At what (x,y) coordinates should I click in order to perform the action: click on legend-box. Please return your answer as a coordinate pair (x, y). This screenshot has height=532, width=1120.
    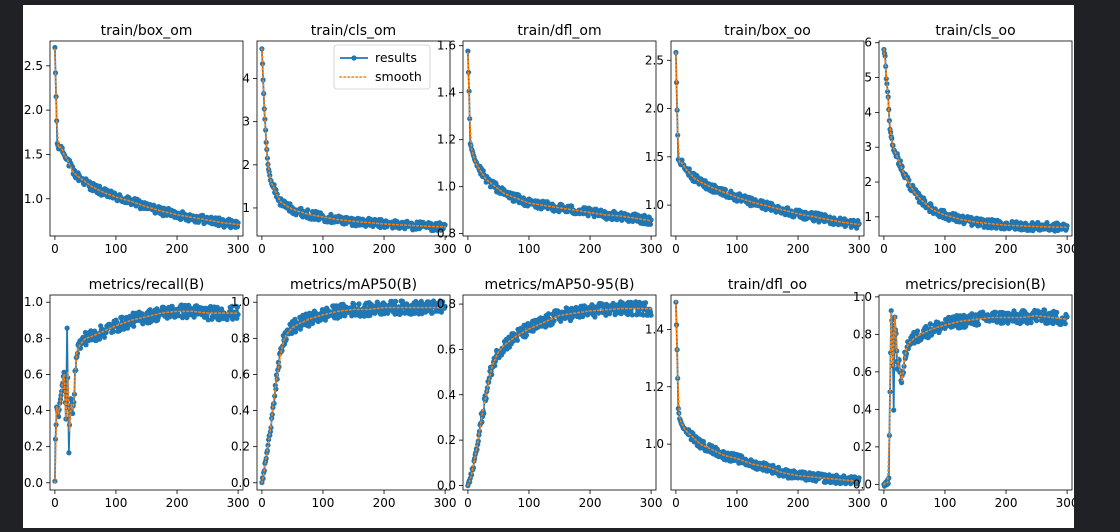
    Looking at the image, I should click on (382, 67).